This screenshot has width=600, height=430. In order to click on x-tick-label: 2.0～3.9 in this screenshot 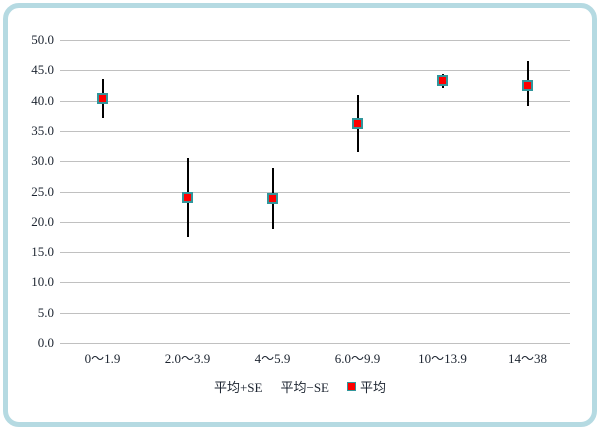, I will do `click(187, 358)`.